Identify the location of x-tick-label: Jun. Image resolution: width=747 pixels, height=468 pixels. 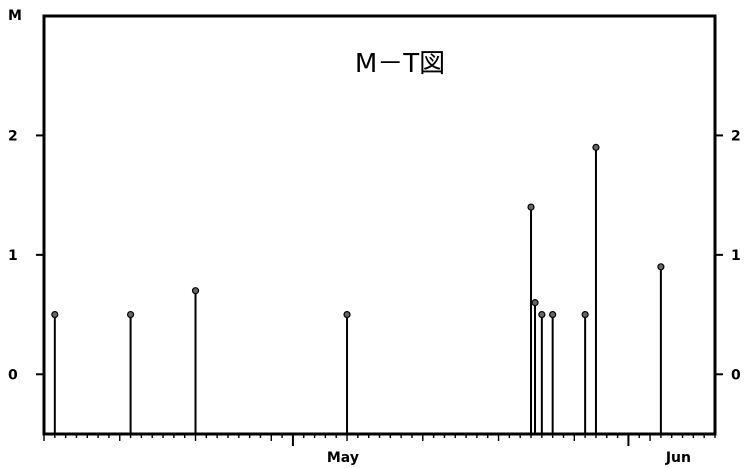
(678, 458).